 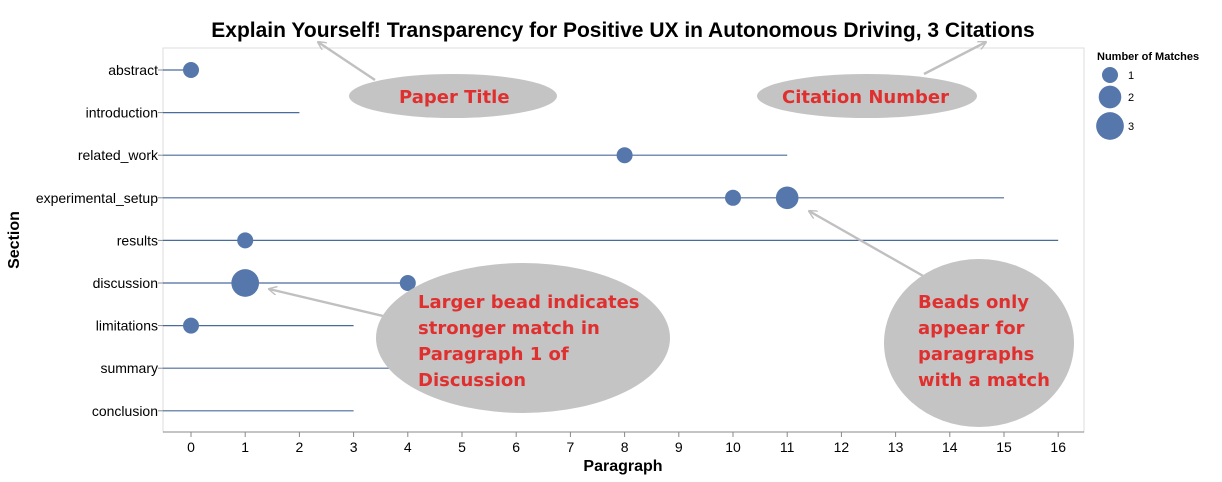 What do you see at coordinates (622, 466) in the screenshot?
I see `x-axis-title: Paragraph` at bounding box center [622, 466].